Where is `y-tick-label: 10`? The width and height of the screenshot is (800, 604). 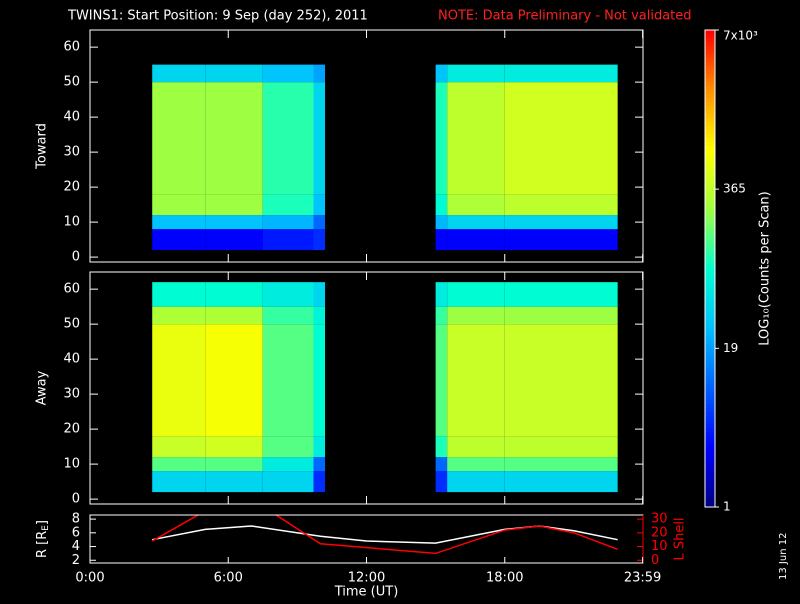 y-tick-label: 10 is located at coordinates (71, 222).